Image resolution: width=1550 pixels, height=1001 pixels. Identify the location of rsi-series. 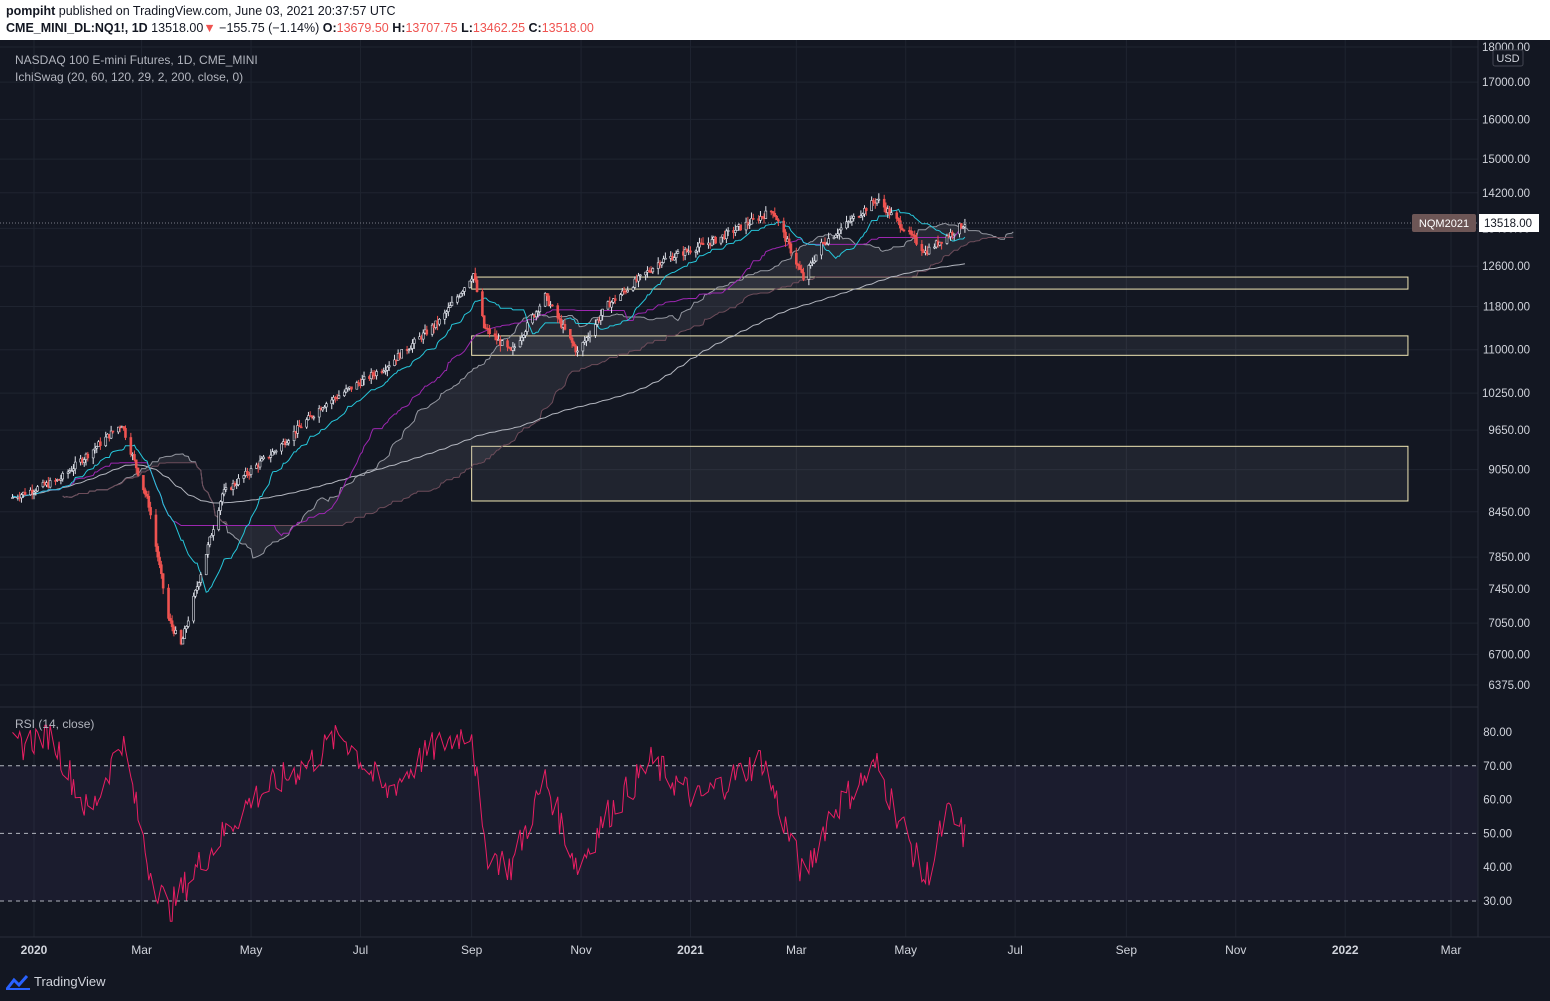
(489, 823).